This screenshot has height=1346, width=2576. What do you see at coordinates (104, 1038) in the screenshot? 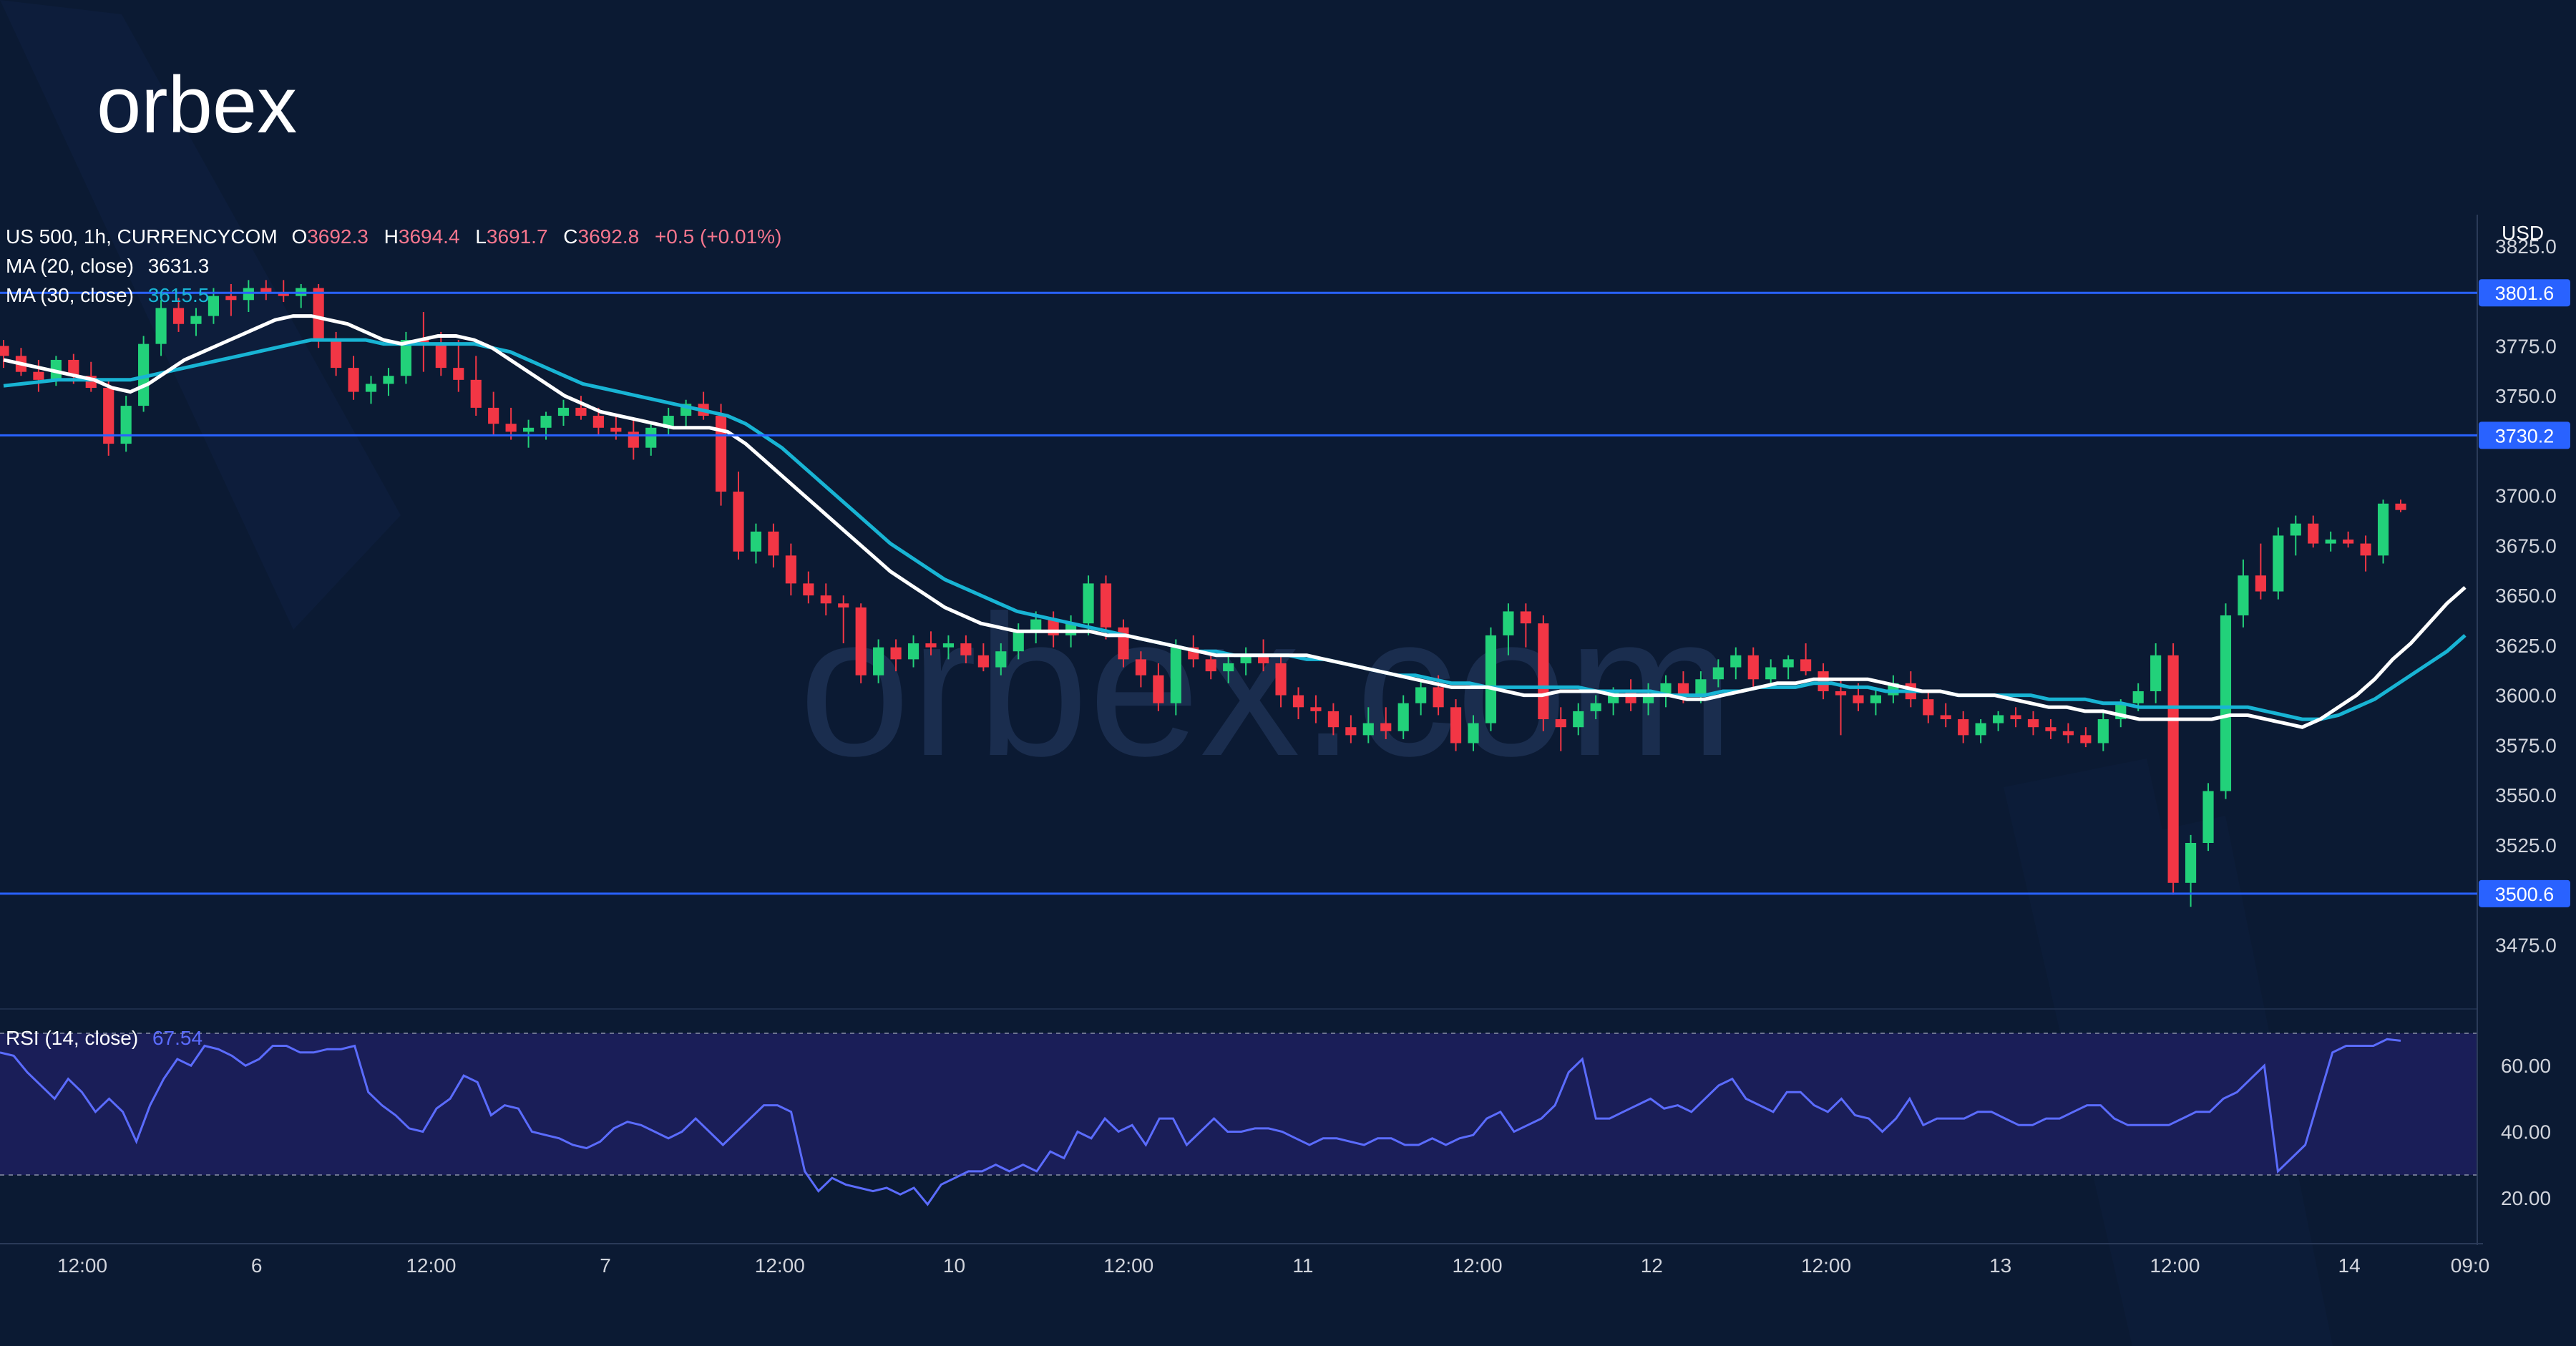
I see `svg-text: RSI (14, close) 67.54` at bounding box center [104, 1038].